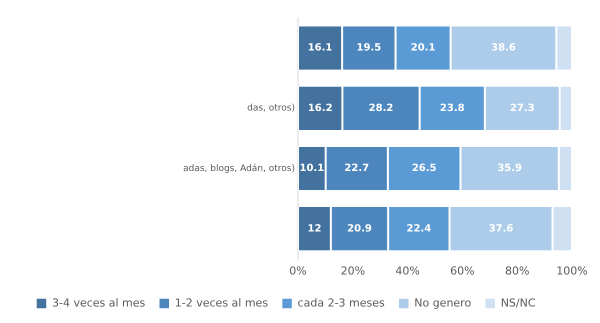 This screenshot has height=323, width=600. What do you see at coordinates (381, 108) in the screenshot?
I see `data-label: 28.2` at bounding box center [381, 108].